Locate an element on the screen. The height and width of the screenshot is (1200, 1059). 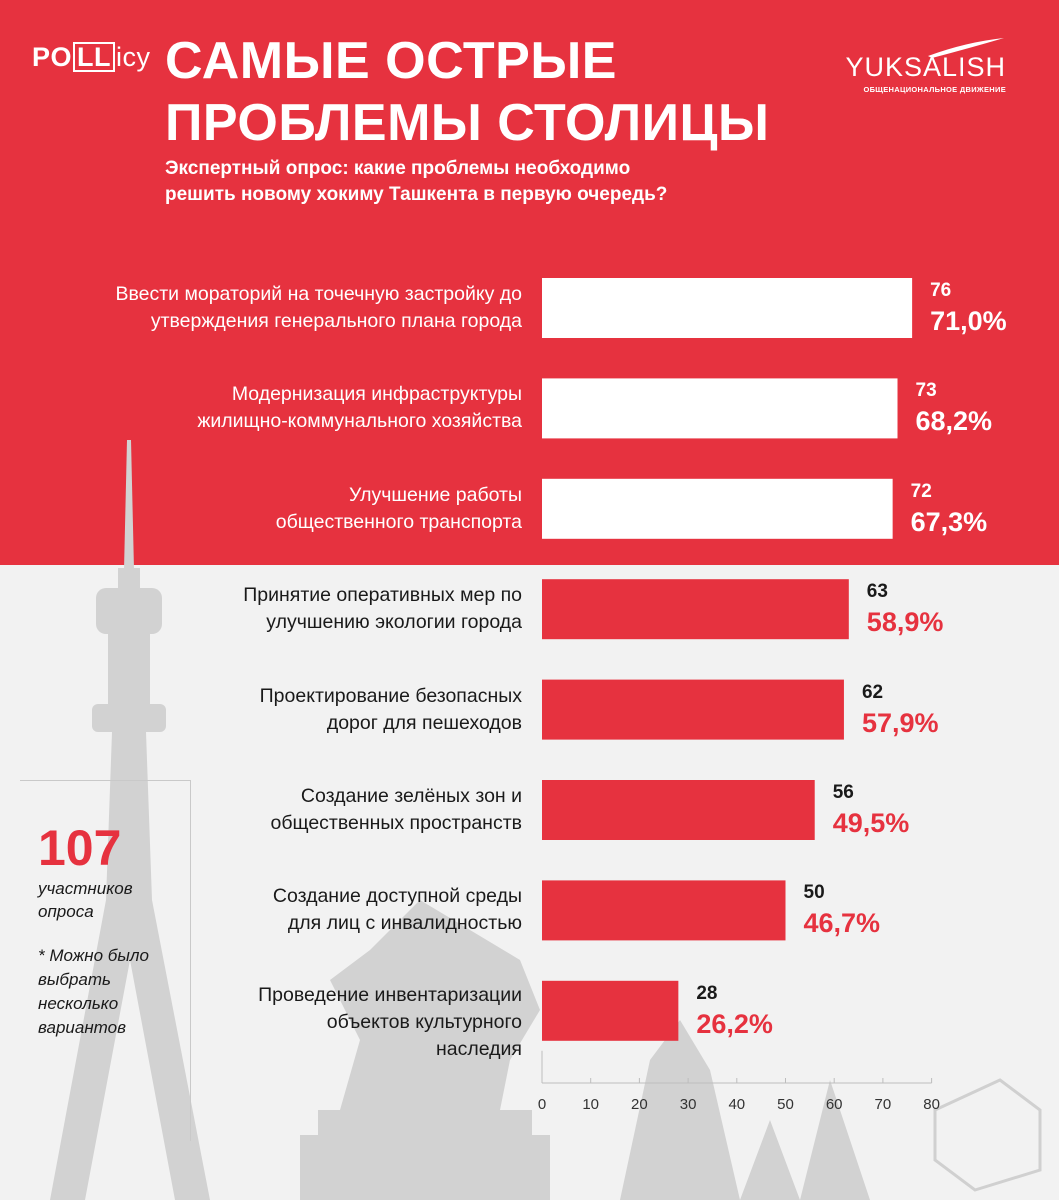
bar-label-6-line-1: для лиц с инвалидностью is located at coordinates (404, 923).